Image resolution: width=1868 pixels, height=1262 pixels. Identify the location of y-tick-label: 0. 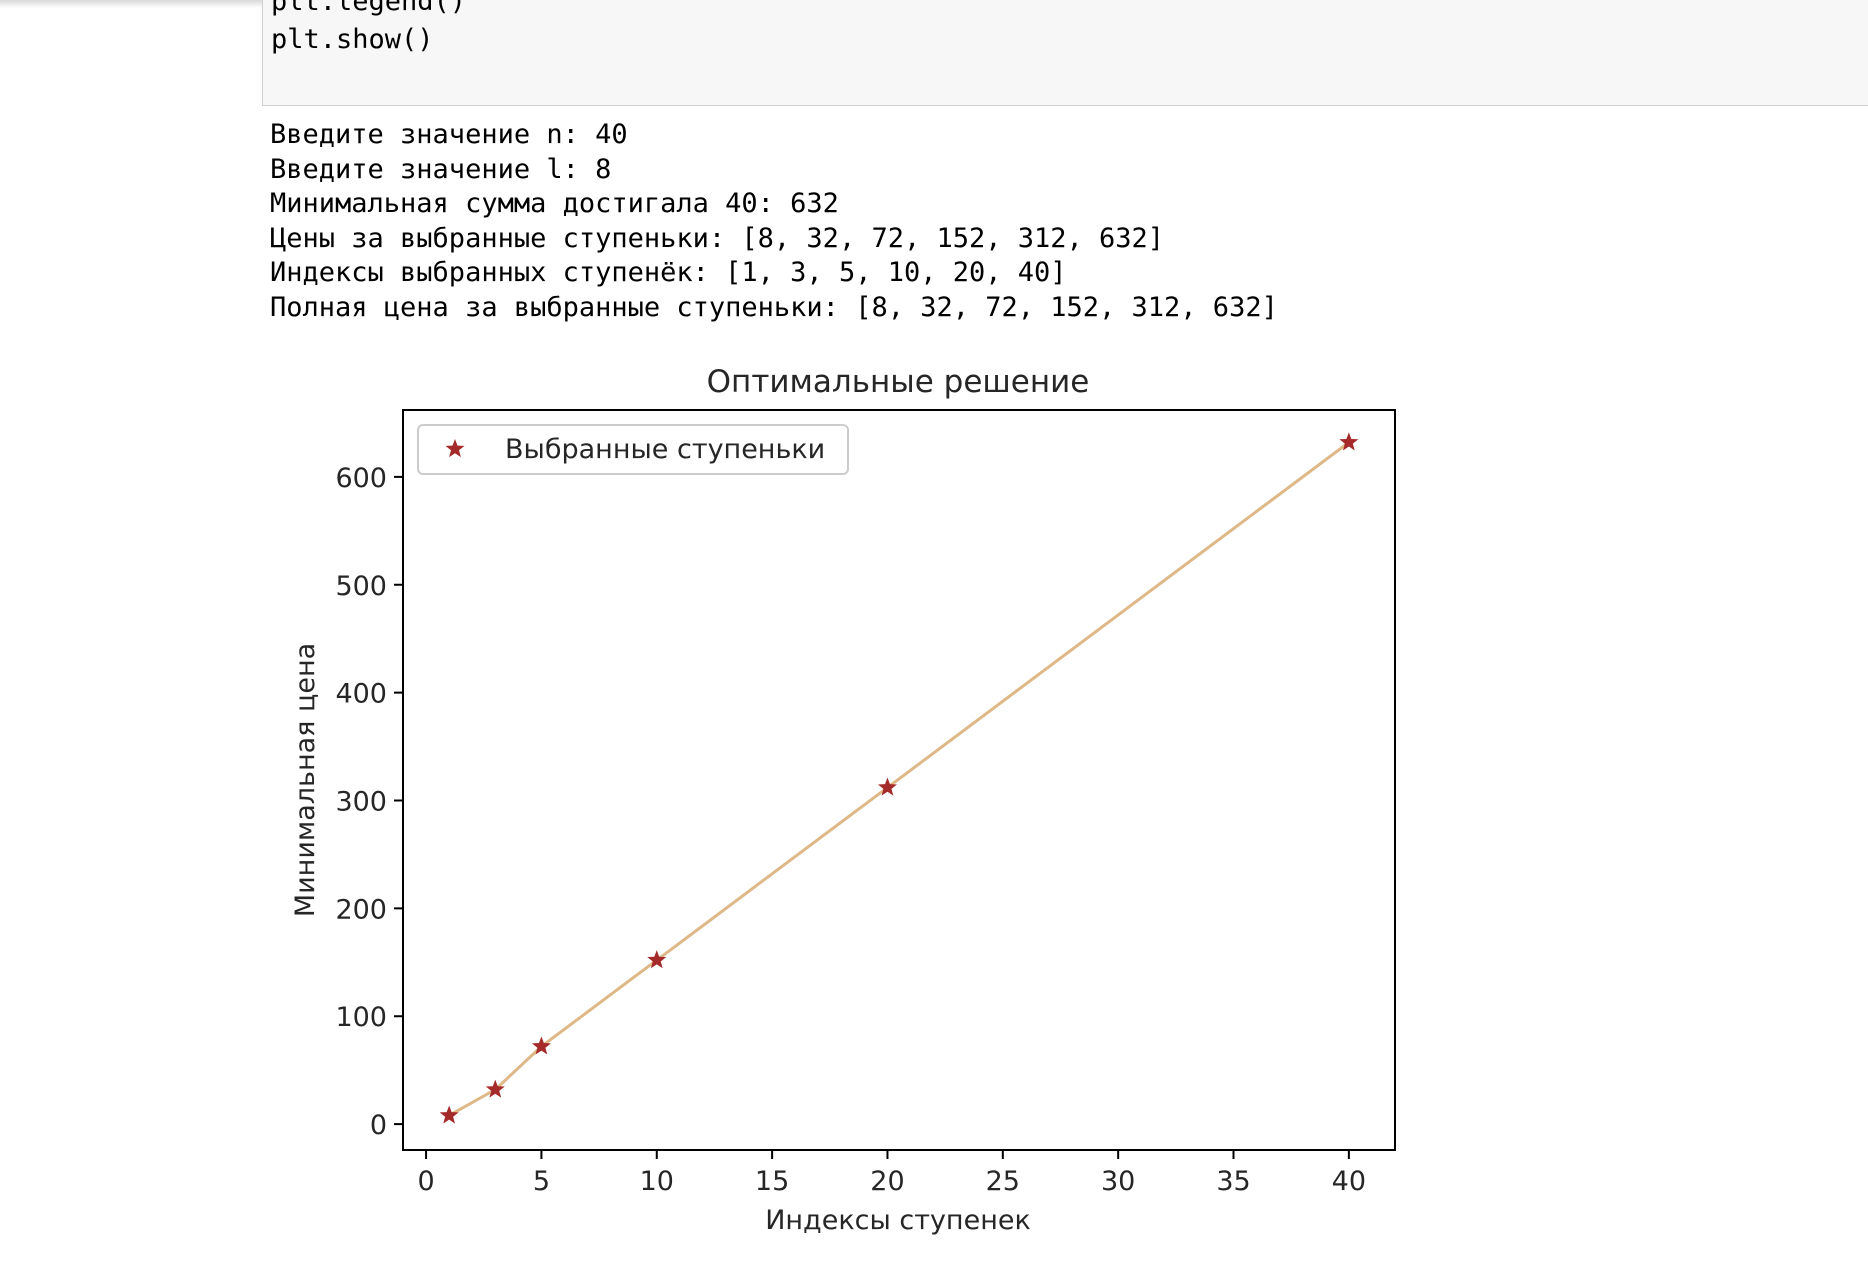
(378, 1125).